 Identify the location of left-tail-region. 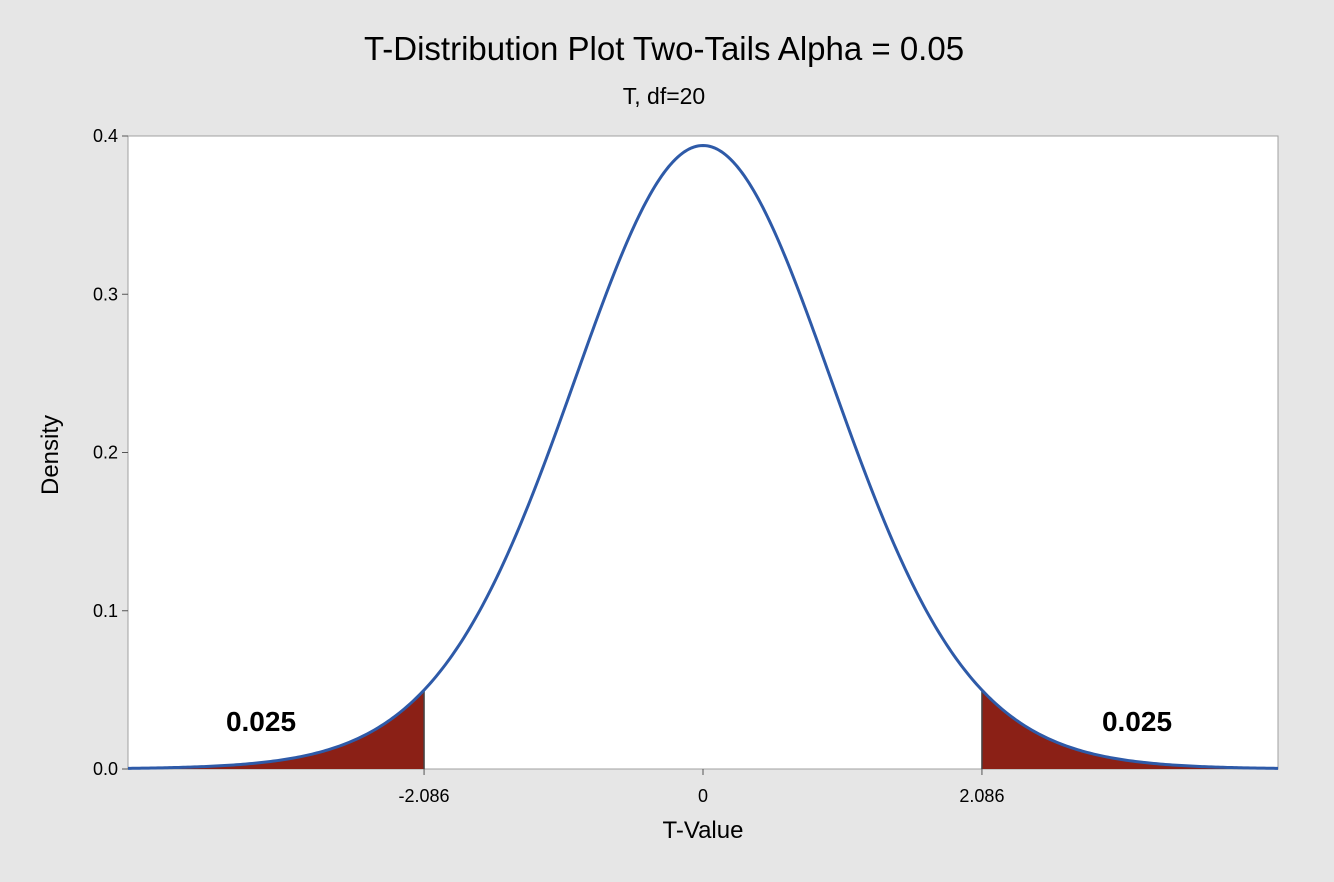
(276, 729).